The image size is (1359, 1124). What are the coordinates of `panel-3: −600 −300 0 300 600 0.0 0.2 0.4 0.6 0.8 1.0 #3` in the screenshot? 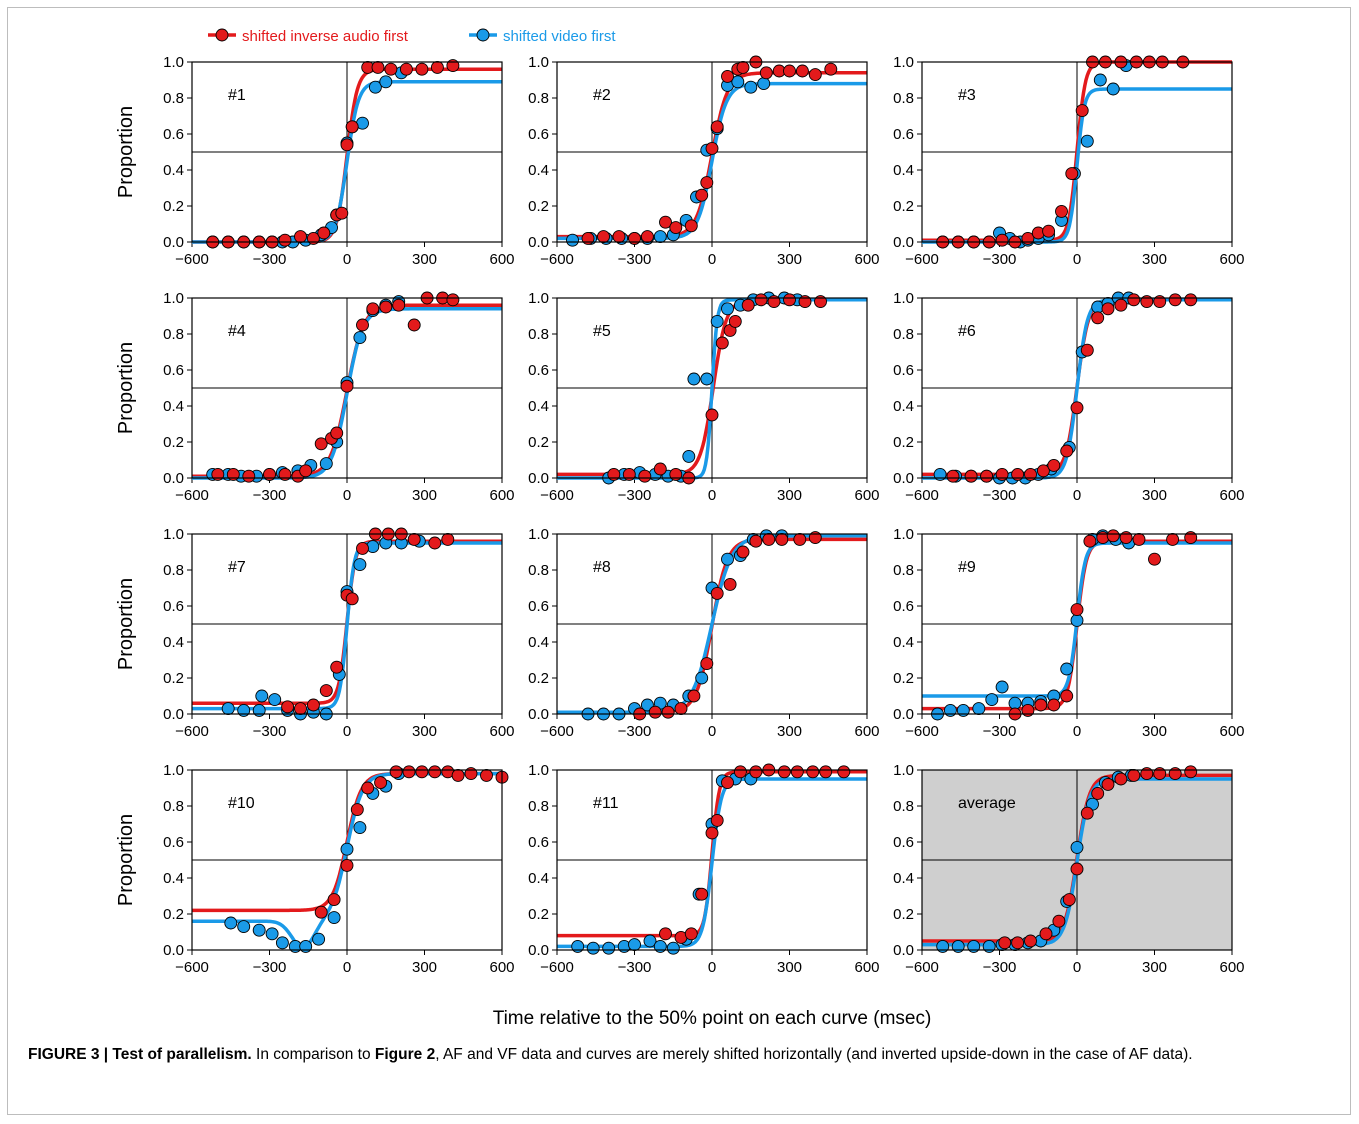 It's located at (1068, 161).